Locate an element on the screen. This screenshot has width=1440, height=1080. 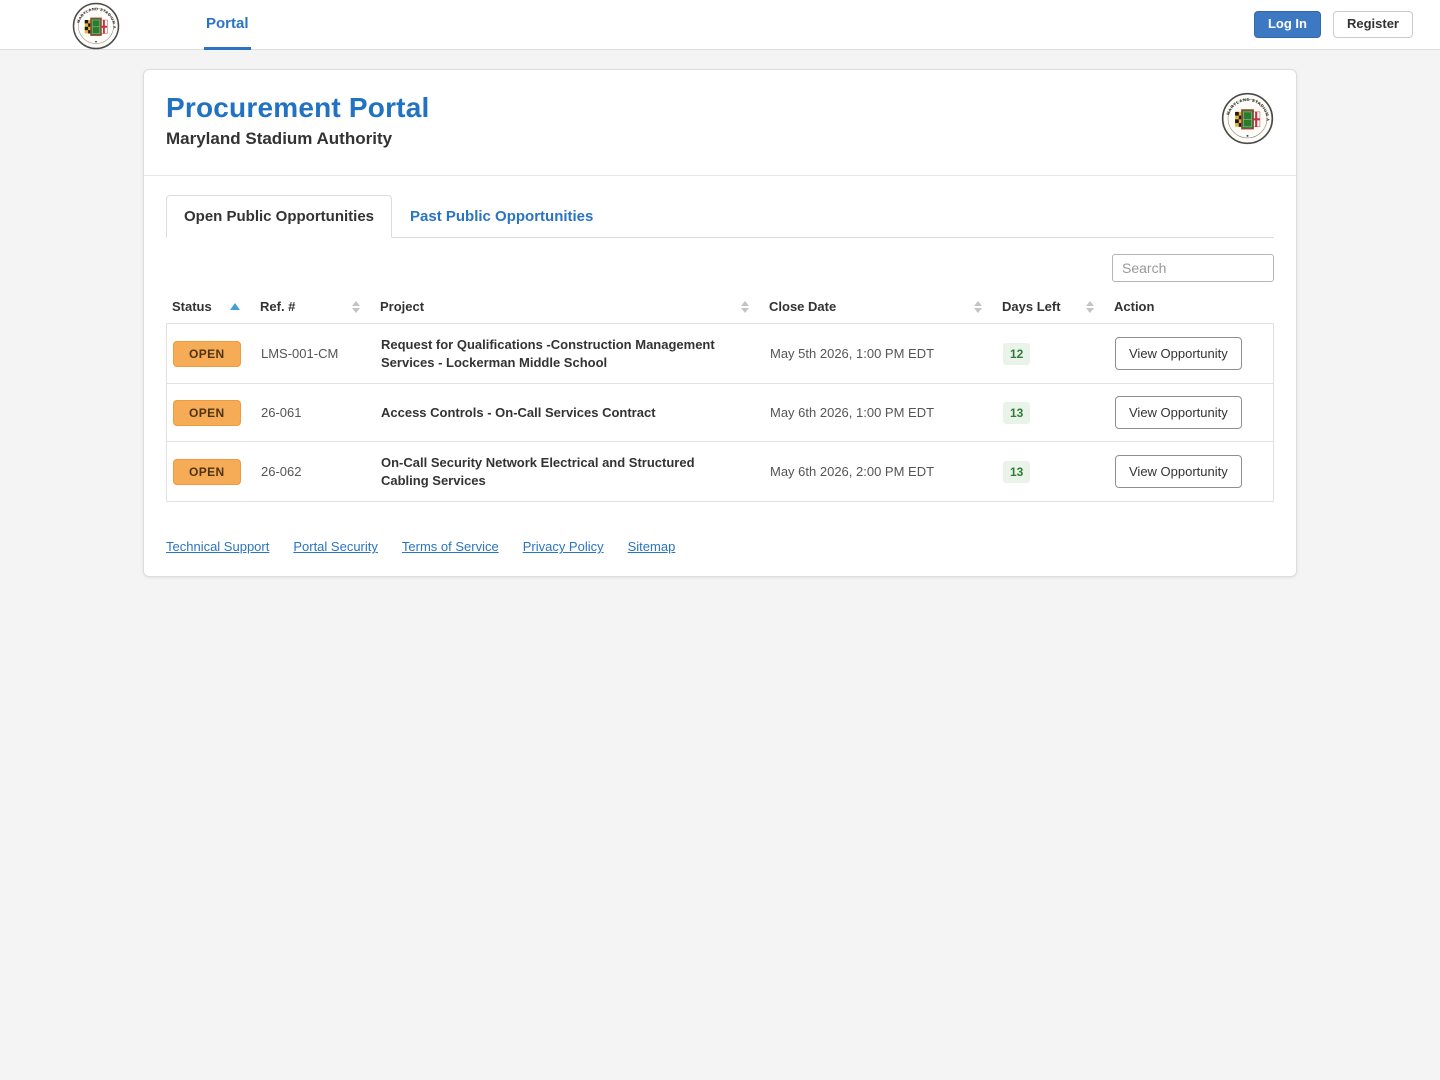
technical-support-link: Technical Support is located at coordinates (218, 547).